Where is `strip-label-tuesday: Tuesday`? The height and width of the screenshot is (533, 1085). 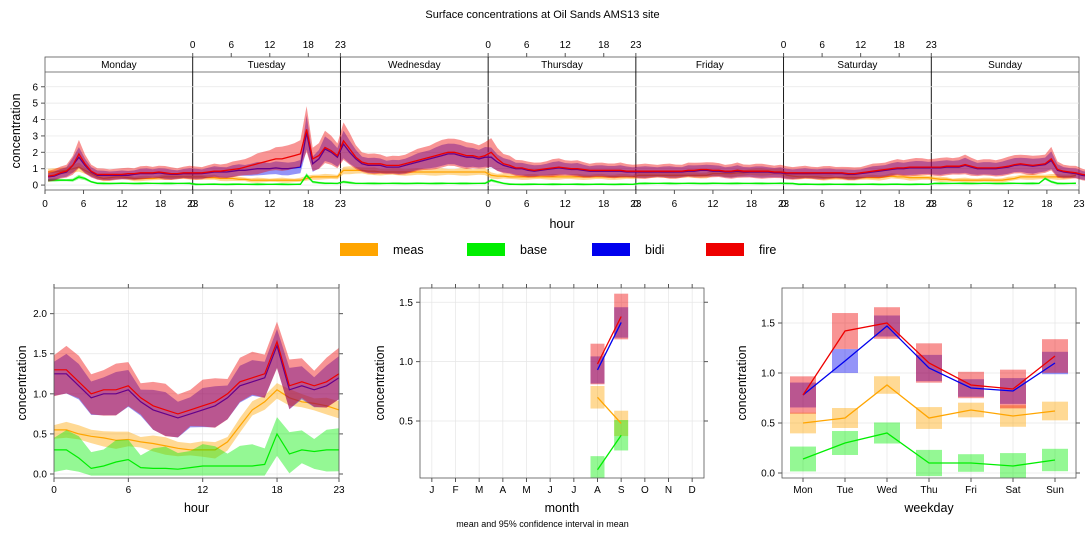 strip-label-tuesday: Tuesday is located at coordinates (267, 65).